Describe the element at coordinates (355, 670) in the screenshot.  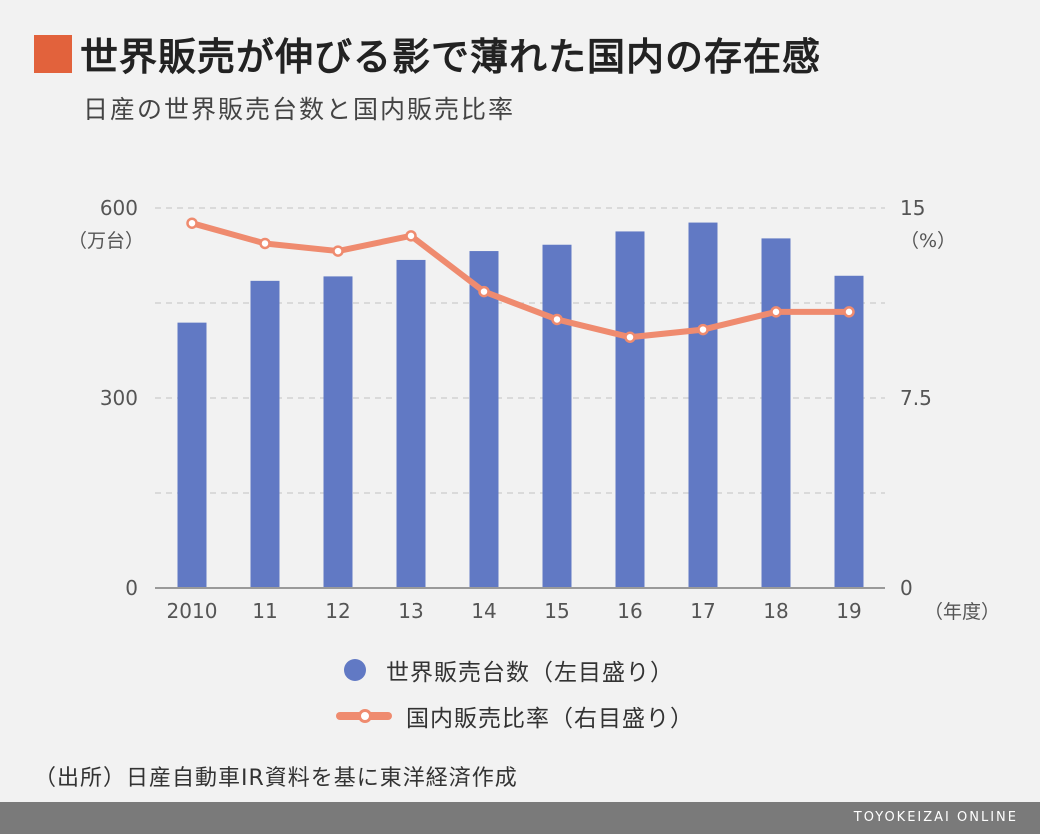
I see `legend-bar-swatch` at that location.